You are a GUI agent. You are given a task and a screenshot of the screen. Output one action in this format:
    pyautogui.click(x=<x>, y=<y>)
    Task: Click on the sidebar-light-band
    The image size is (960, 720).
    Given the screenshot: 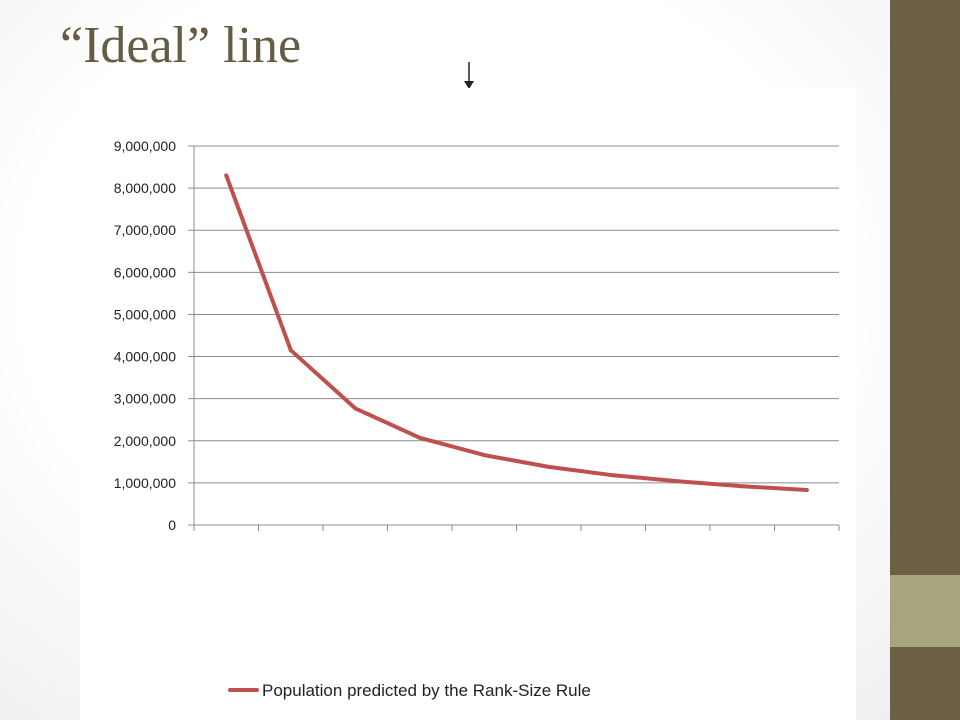 What is the action you would take?
    pyautogui.click(x=925, y=611)
    